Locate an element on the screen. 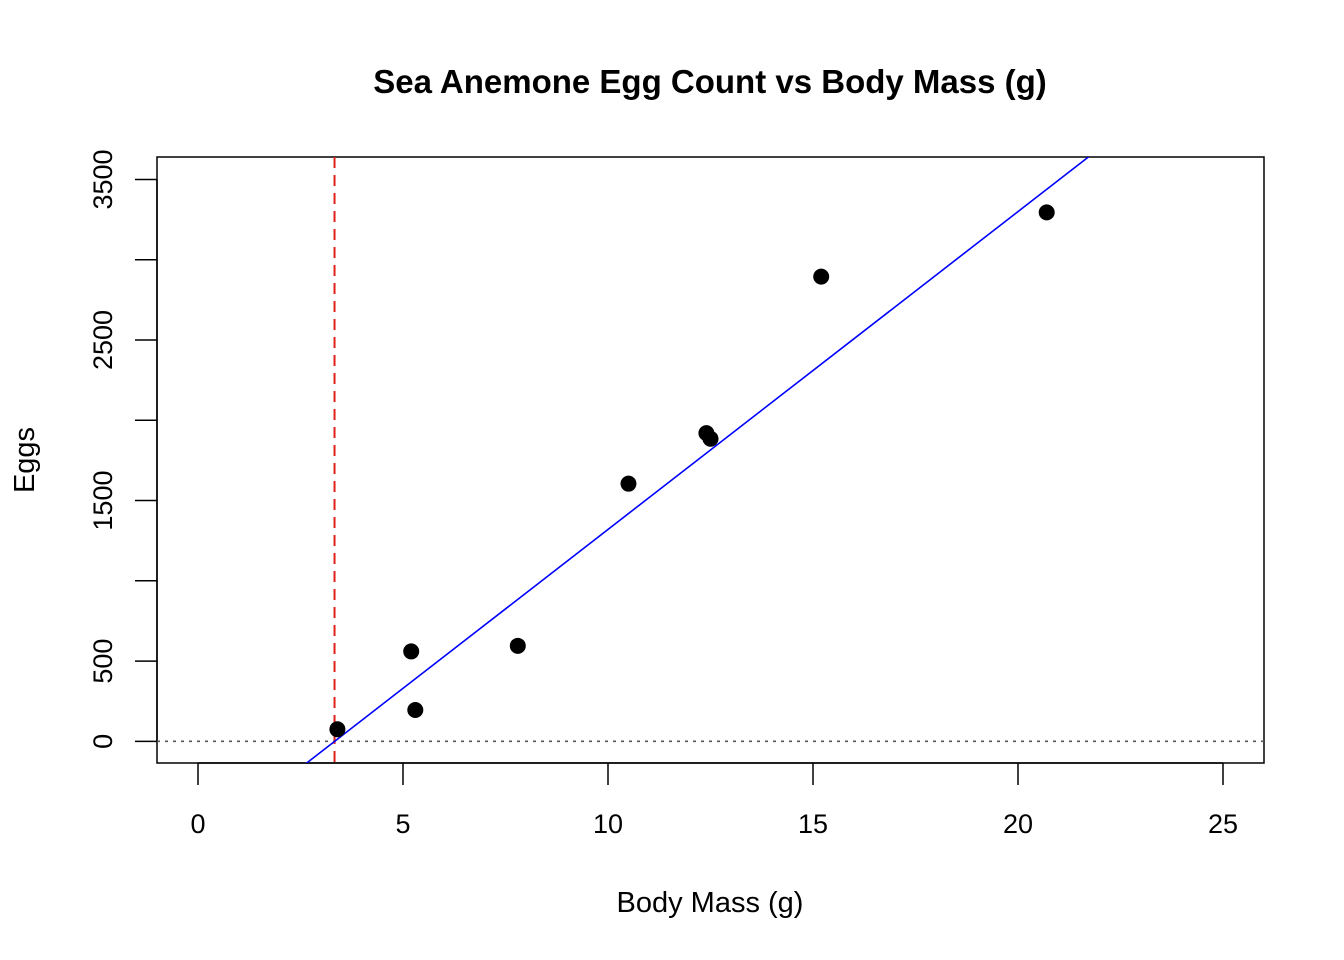  x-axis: 0 5 10 15 20 25 is located at coordinates (714, 800).